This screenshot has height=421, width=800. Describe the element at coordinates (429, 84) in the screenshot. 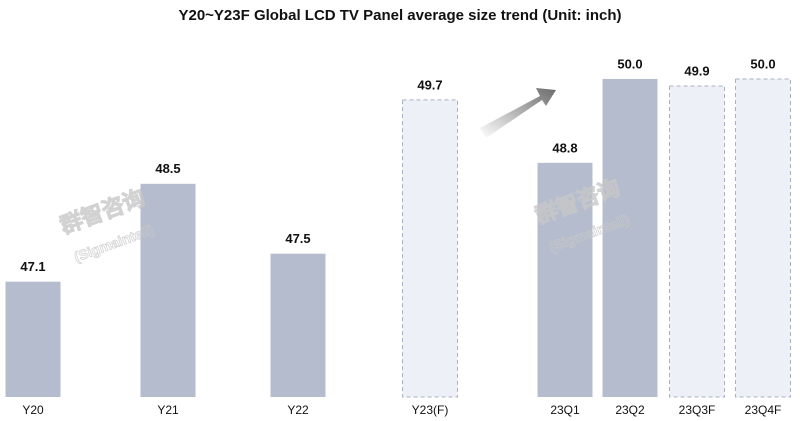

I see `value-label: 49.7` at that location.